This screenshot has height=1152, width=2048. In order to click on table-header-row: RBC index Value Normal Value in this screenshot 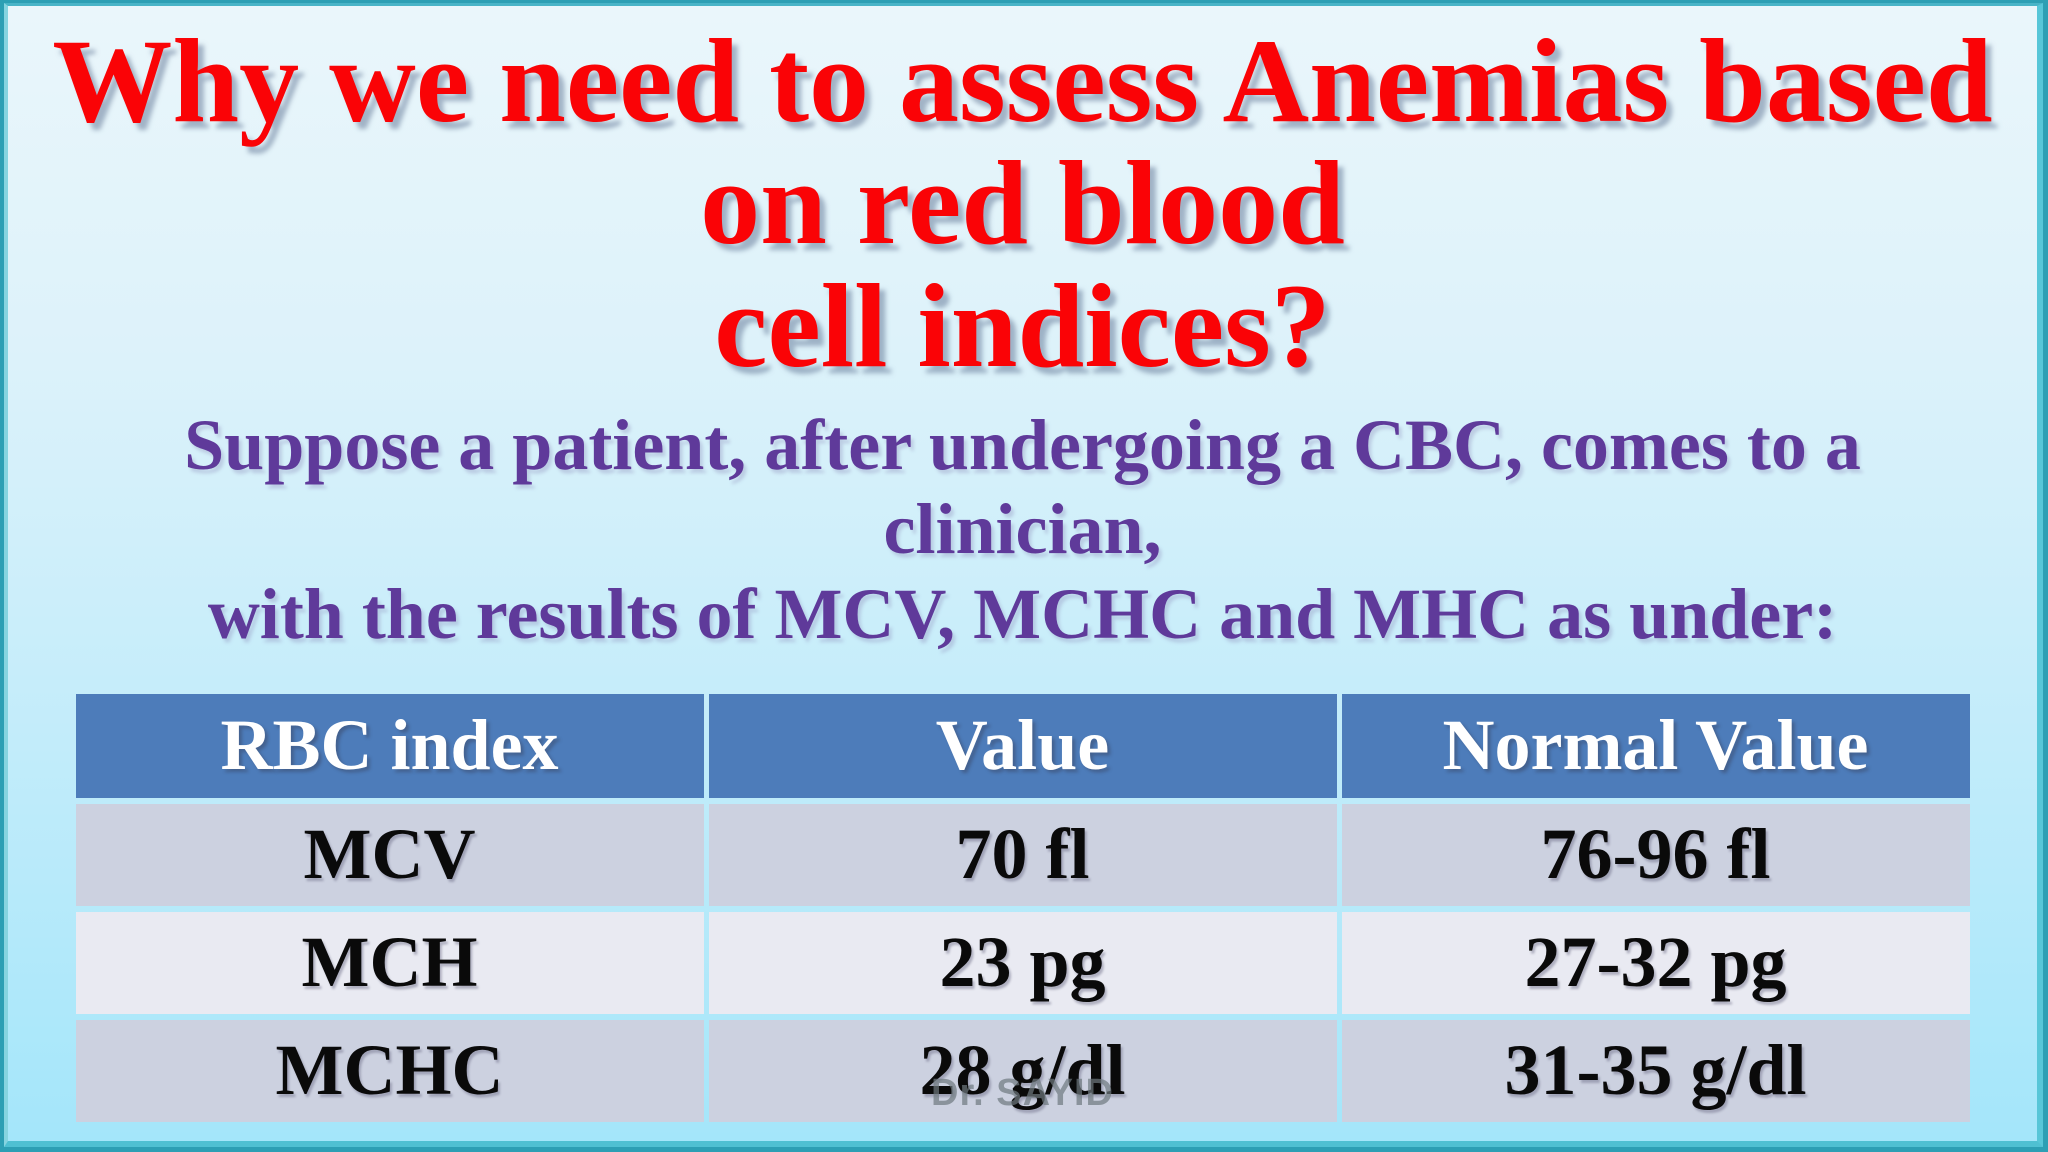, I will do `click(1022, 745)`.